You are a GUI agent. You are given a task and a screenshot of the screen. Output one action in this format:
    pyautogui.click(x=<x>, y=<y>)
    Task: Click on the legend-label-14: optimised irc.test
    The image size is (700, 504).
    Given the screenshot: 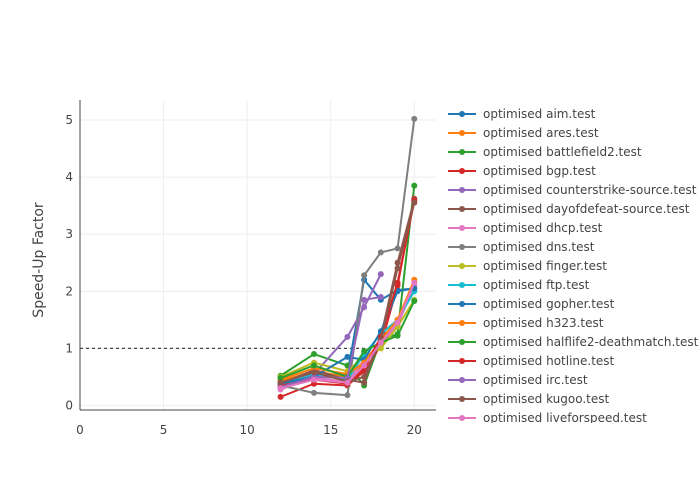 What is the action you would take?
    pyautogui.click(x=535, y=380)
    